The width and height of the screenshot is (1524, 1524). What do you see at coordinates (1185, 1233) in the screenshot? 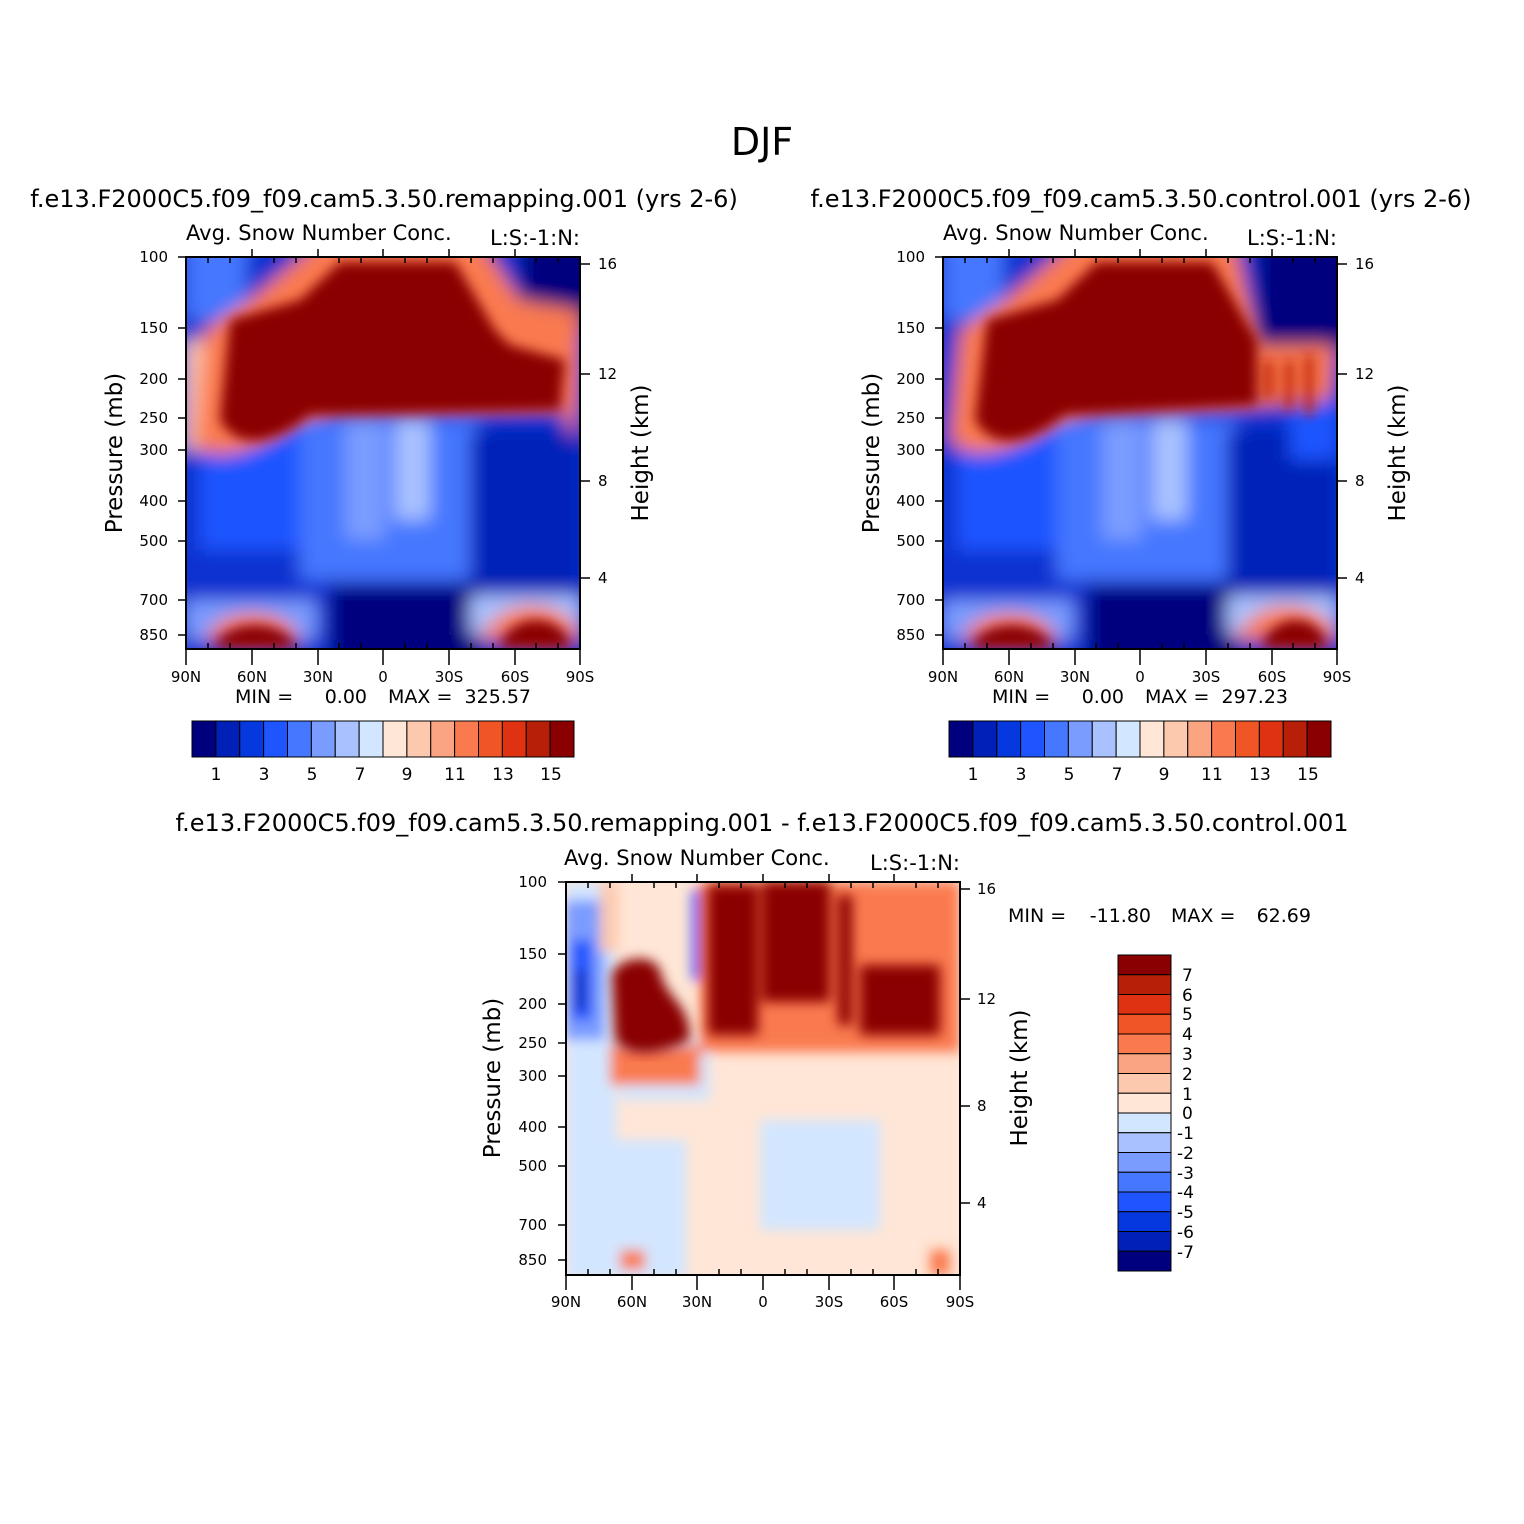
I see `colorbar-label: -6` at bounding box center [1185, 1233].